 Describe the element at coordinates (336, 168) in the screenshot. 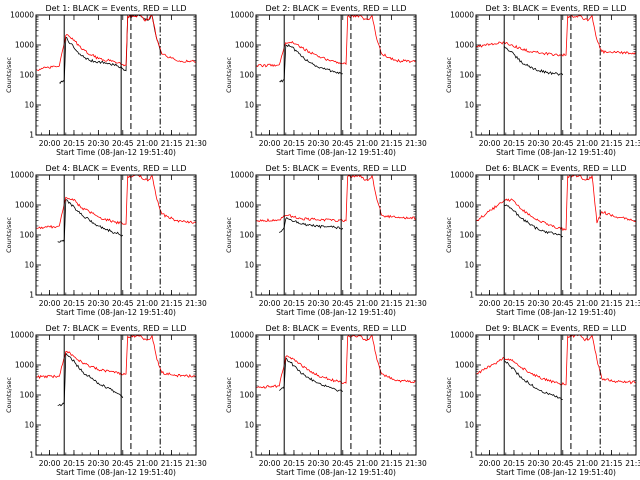

I see `panel-title: Det 5: BLACK = Events, RED = LLD` at that location.